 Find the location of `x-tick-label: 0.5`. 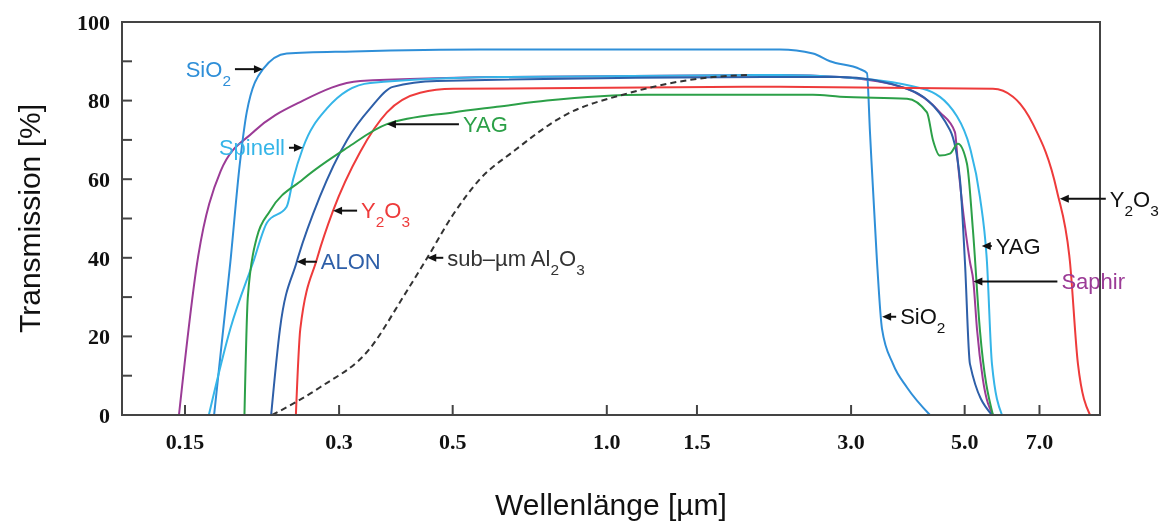

x-tick-label: 0.5 is located at coordinates (452, 441).